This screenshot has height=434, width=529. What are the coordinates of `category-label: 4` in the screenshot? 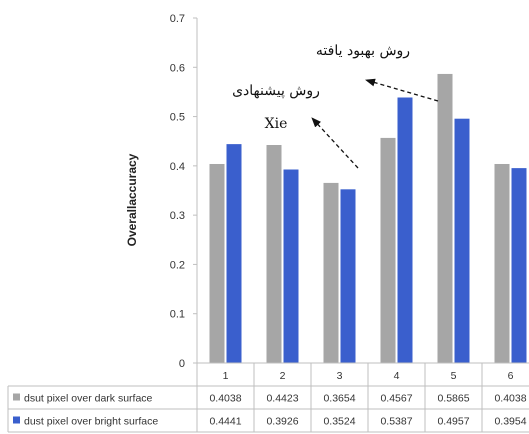 It's located at (397, 376).